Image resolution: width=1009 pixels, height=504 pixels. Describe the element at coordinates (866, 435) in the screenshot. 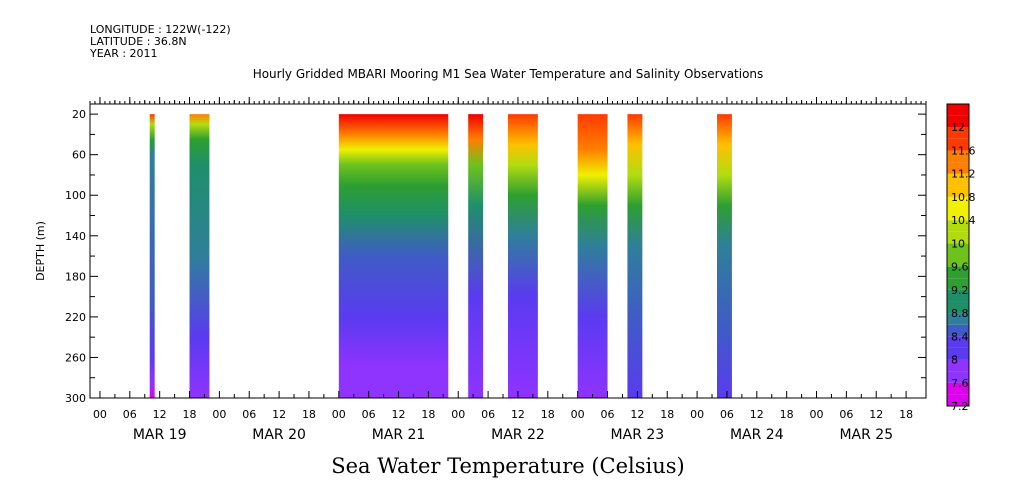

I see `date-label: MAR 25` at that location.